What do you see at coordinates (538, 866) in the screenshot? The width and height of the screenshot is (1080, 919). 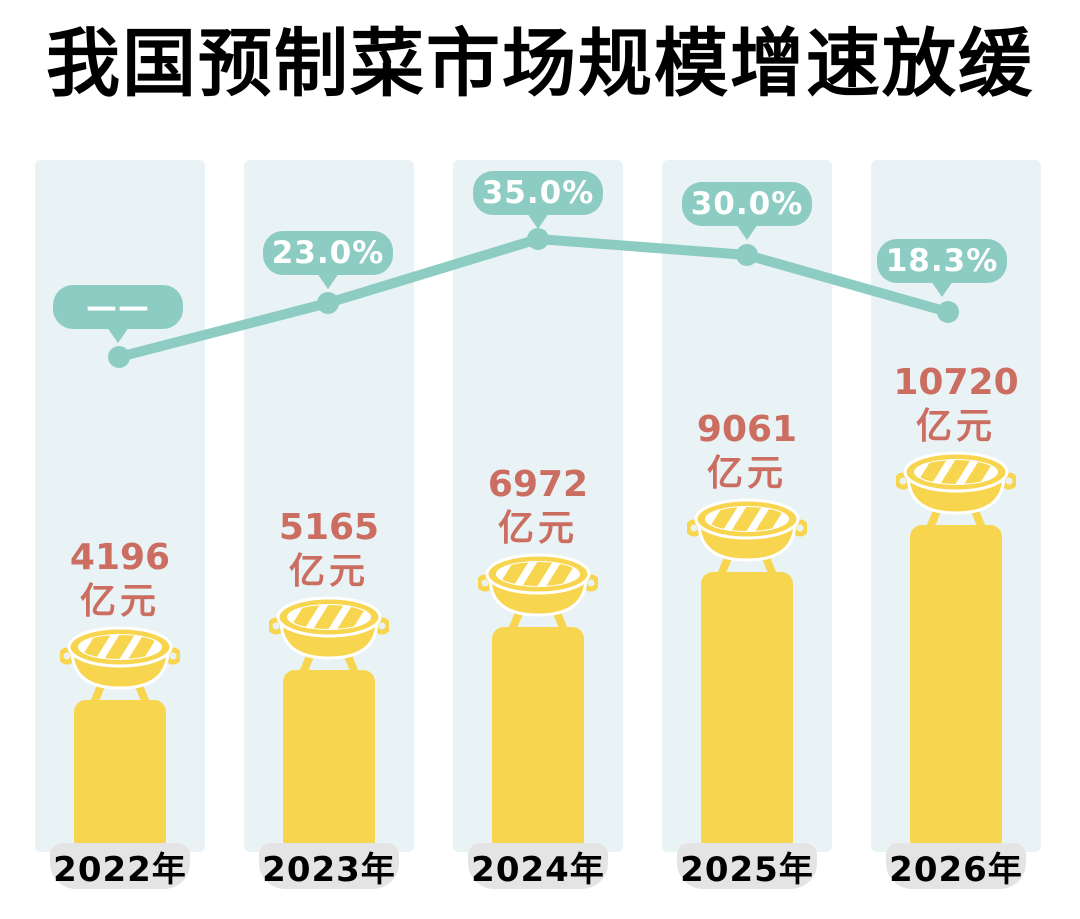 I see `year-label-2024: 2024年` at bounding box center [538, 866].